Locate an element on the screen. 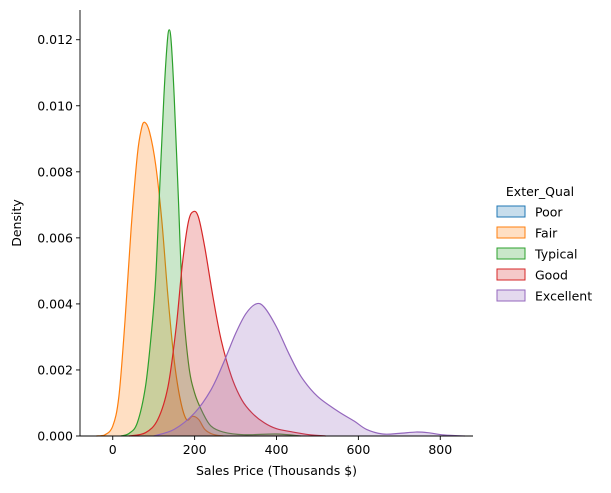 This screenshot has width=611, height=493. series-line-excellent is located at coordinates (309, 369).